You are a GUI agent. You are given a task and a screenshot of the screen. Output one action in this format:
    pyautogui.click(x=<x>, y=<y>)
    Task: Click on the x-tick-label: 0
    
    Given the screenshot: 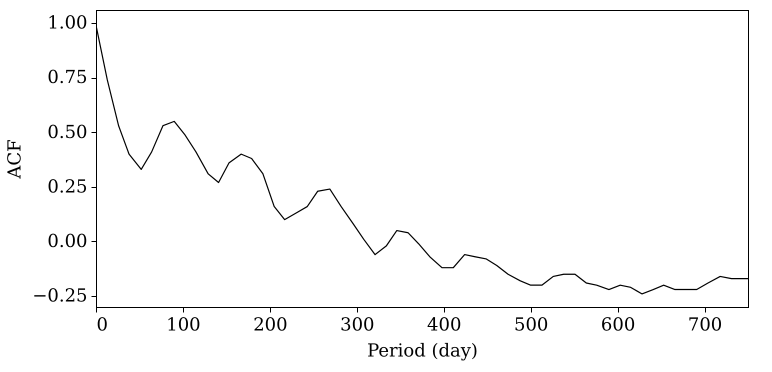 What is the action you would take?
    pyautogui.click(x=102, y=325)
    